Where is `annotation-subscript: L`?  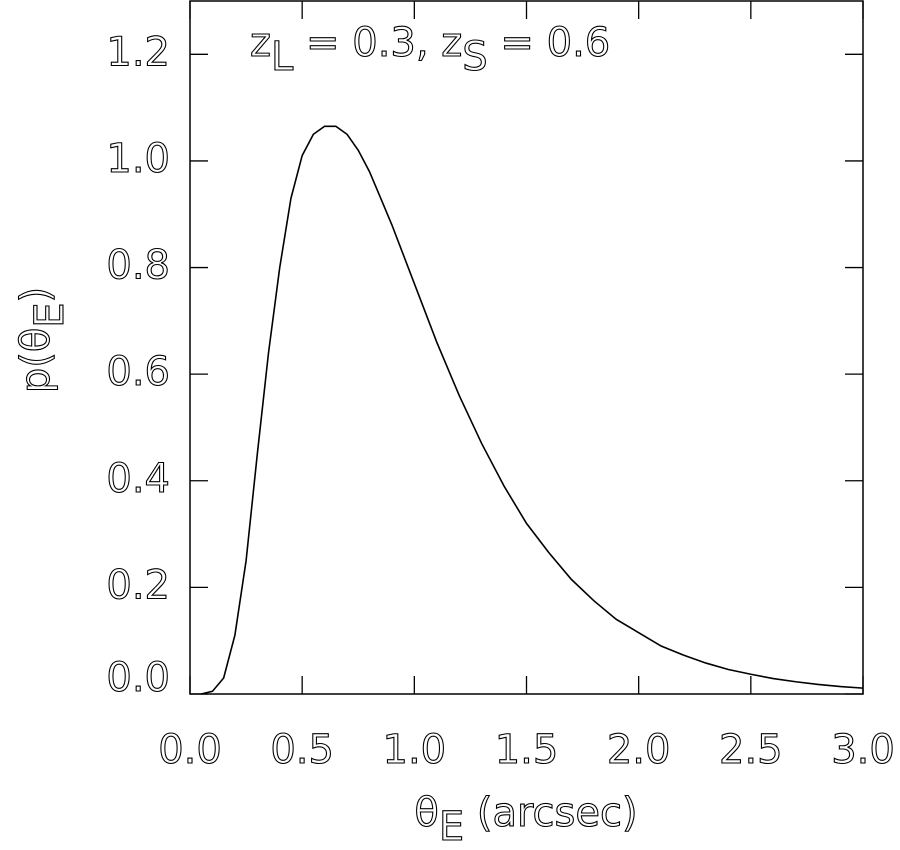 annotation-subscript: L is located at coordinates (282, 57).